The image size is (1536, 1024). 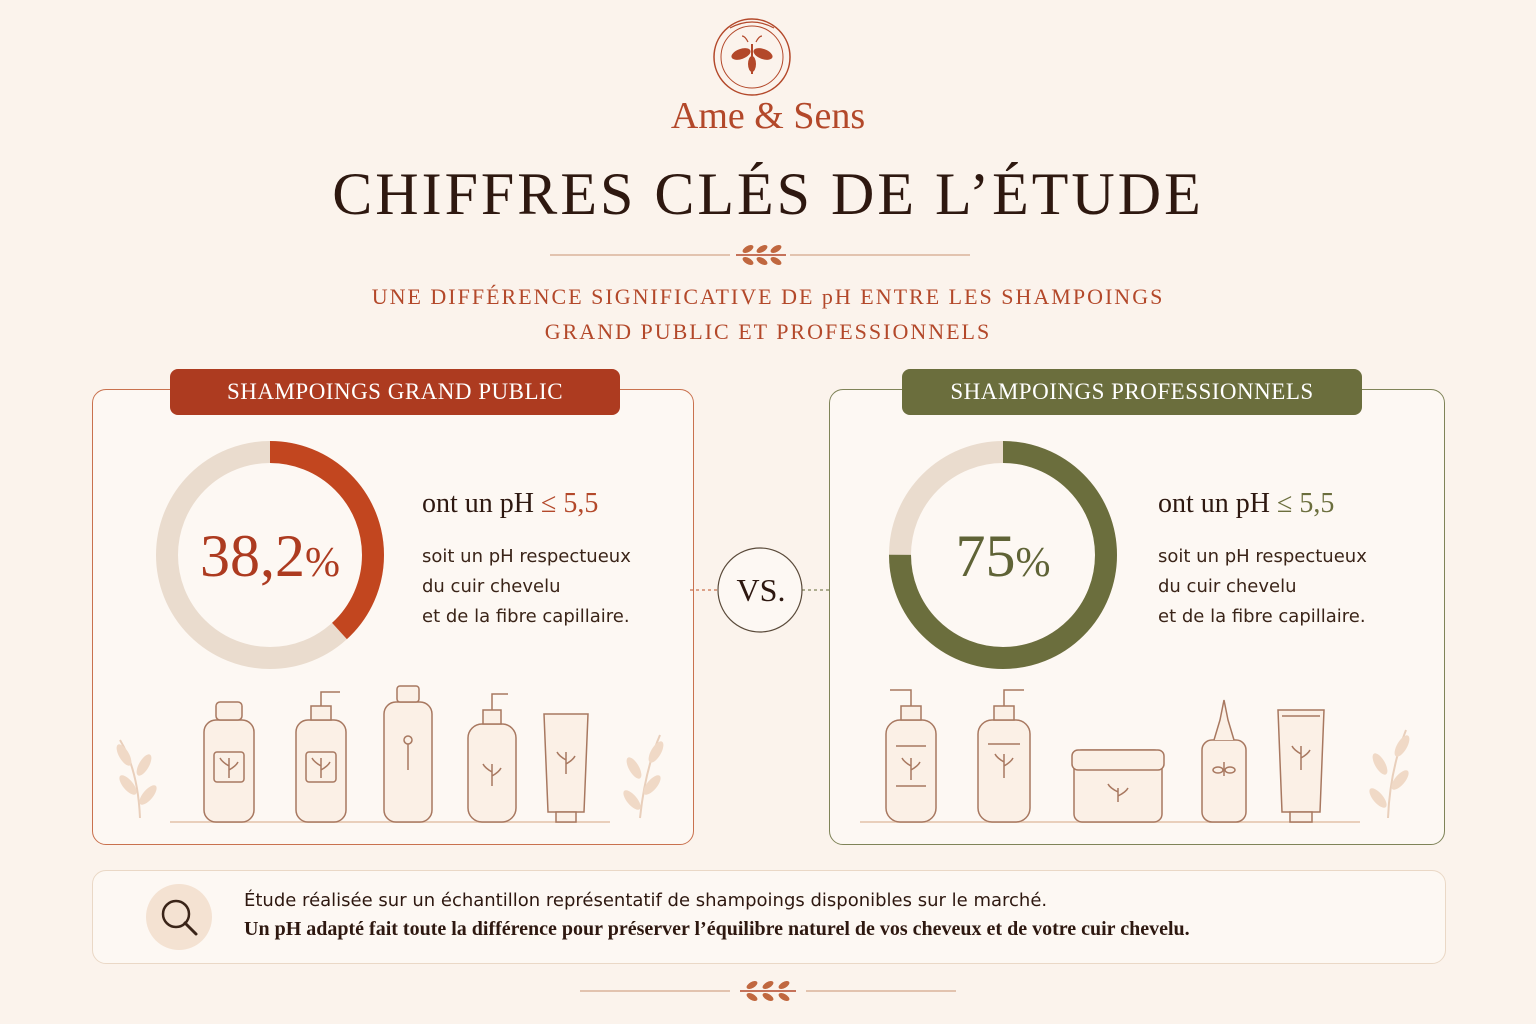 I want to click on percent-number: 75, so click(x=985, y=556).